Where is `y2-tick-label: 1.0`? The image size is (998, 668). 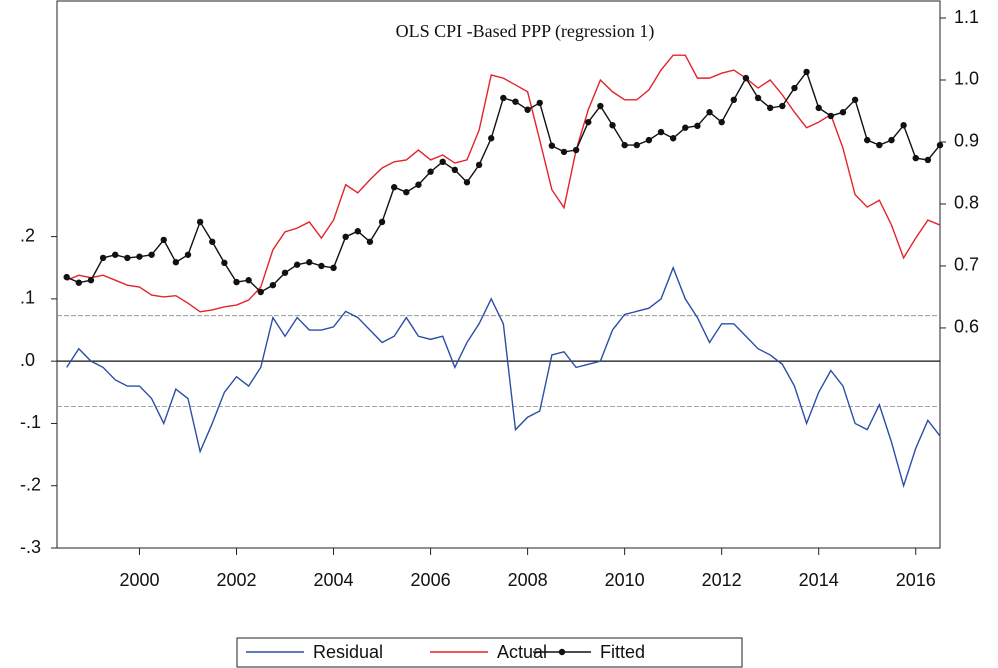 y2-tick-label: 1.0 is located at coordinates (966, 79).